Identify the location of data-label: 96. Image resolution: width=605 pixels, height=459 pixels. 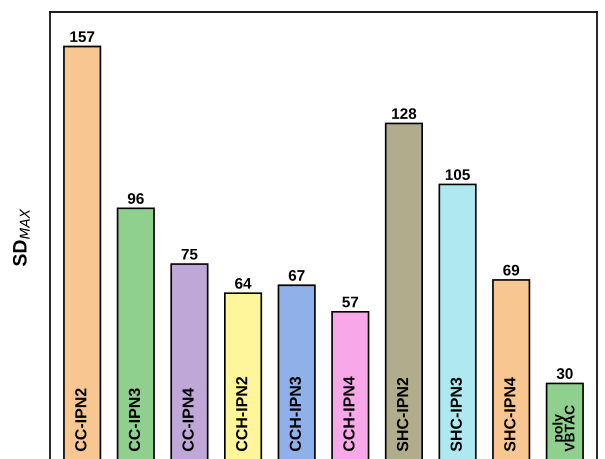
(136, 198).